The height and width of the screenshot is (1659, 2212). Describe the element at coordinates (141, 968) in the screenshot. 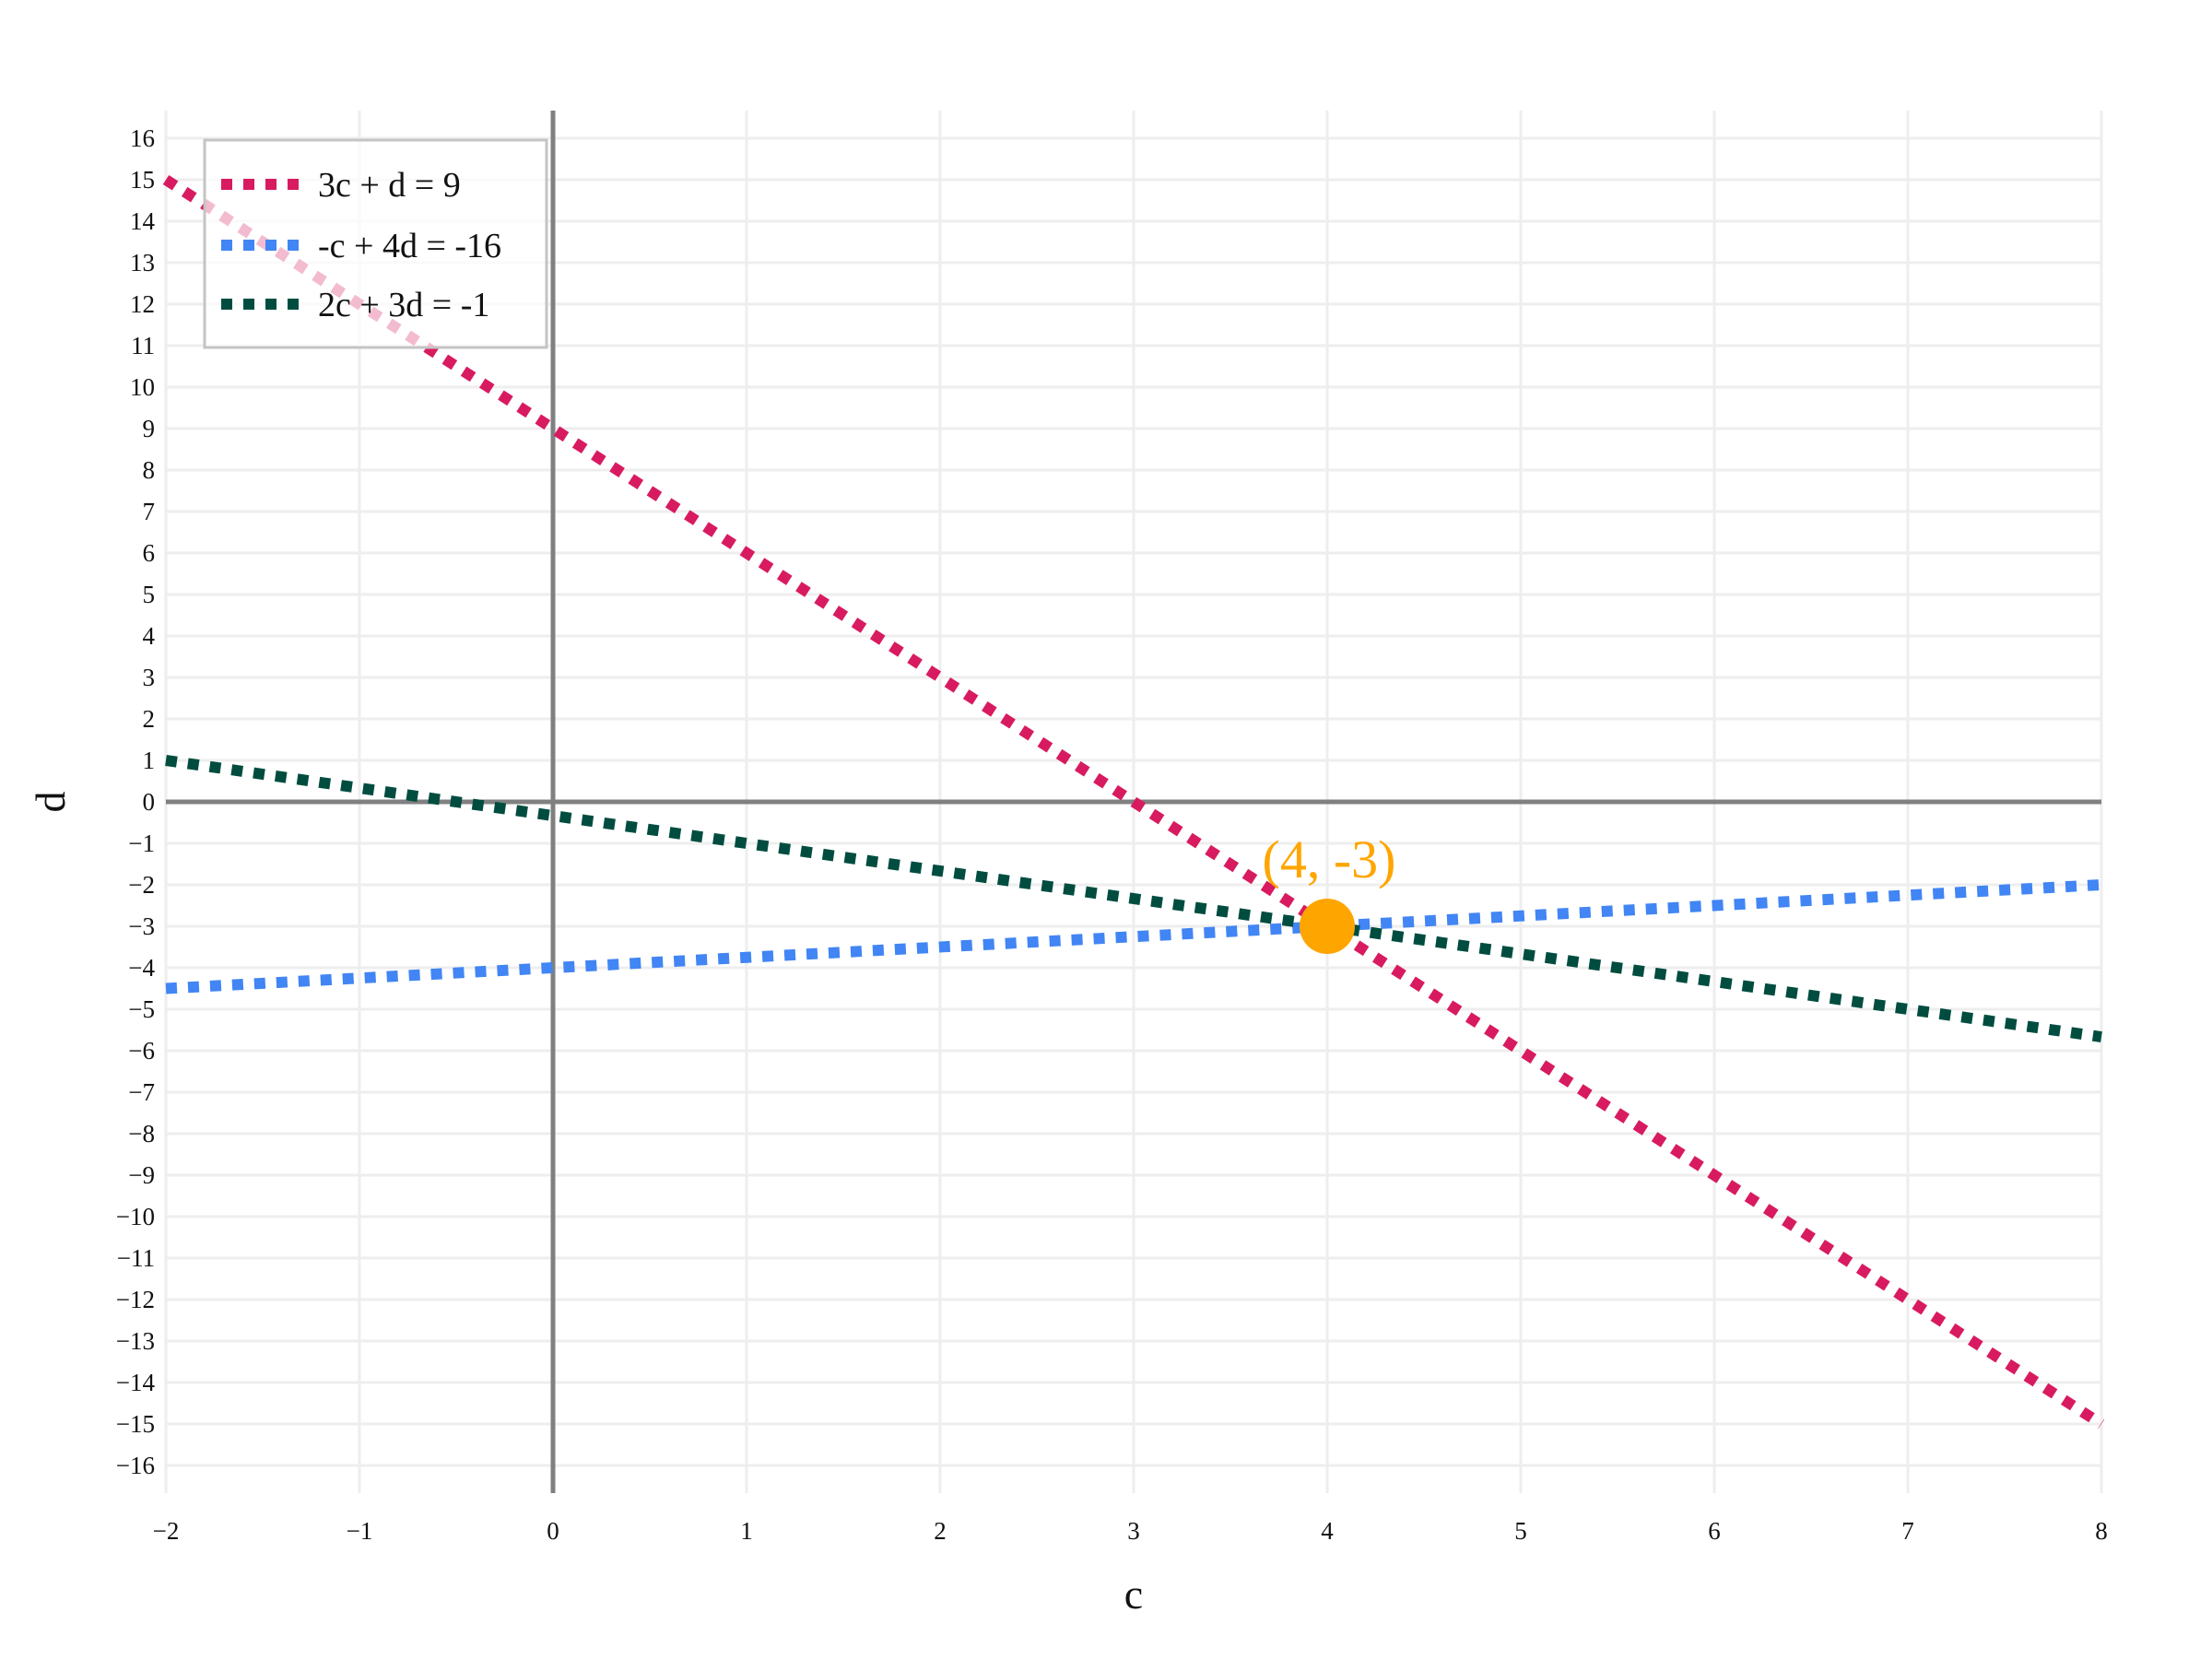

I see `y-tick-label: −4` at that location.